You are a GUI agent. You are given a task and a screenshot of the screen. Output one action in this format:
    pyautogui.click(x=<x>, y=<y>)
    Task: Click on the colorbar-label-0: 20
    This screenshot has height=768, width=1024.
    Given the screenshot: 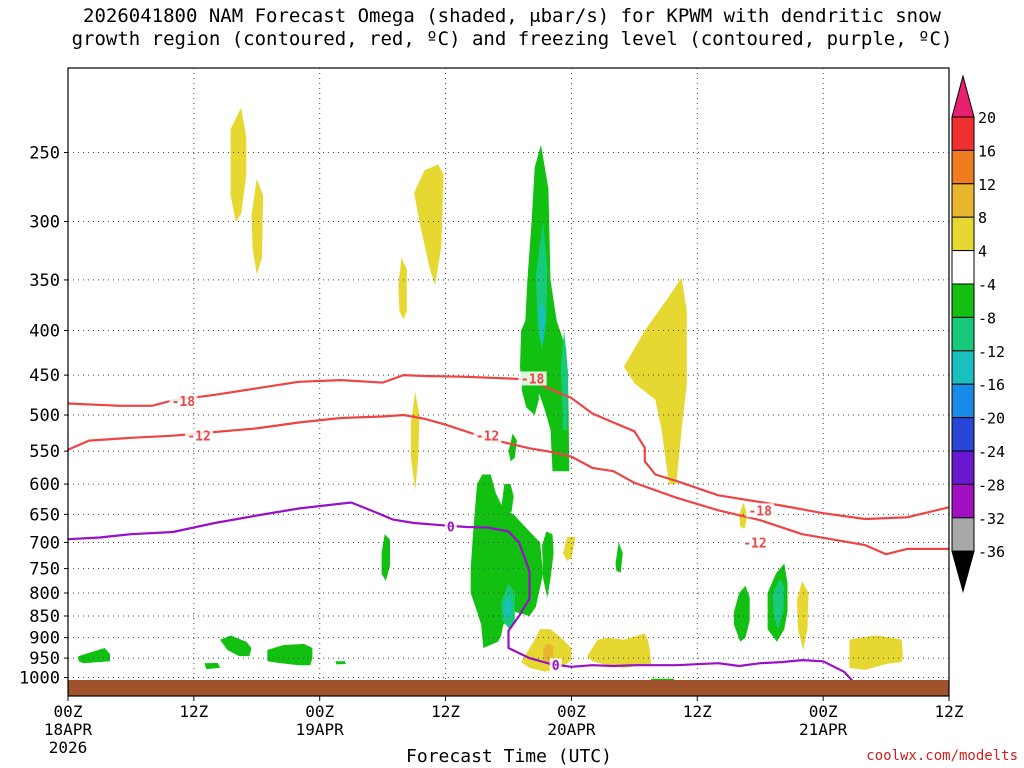 What is the action you would take?
    pyautogui.click(x=987, y=118)
    